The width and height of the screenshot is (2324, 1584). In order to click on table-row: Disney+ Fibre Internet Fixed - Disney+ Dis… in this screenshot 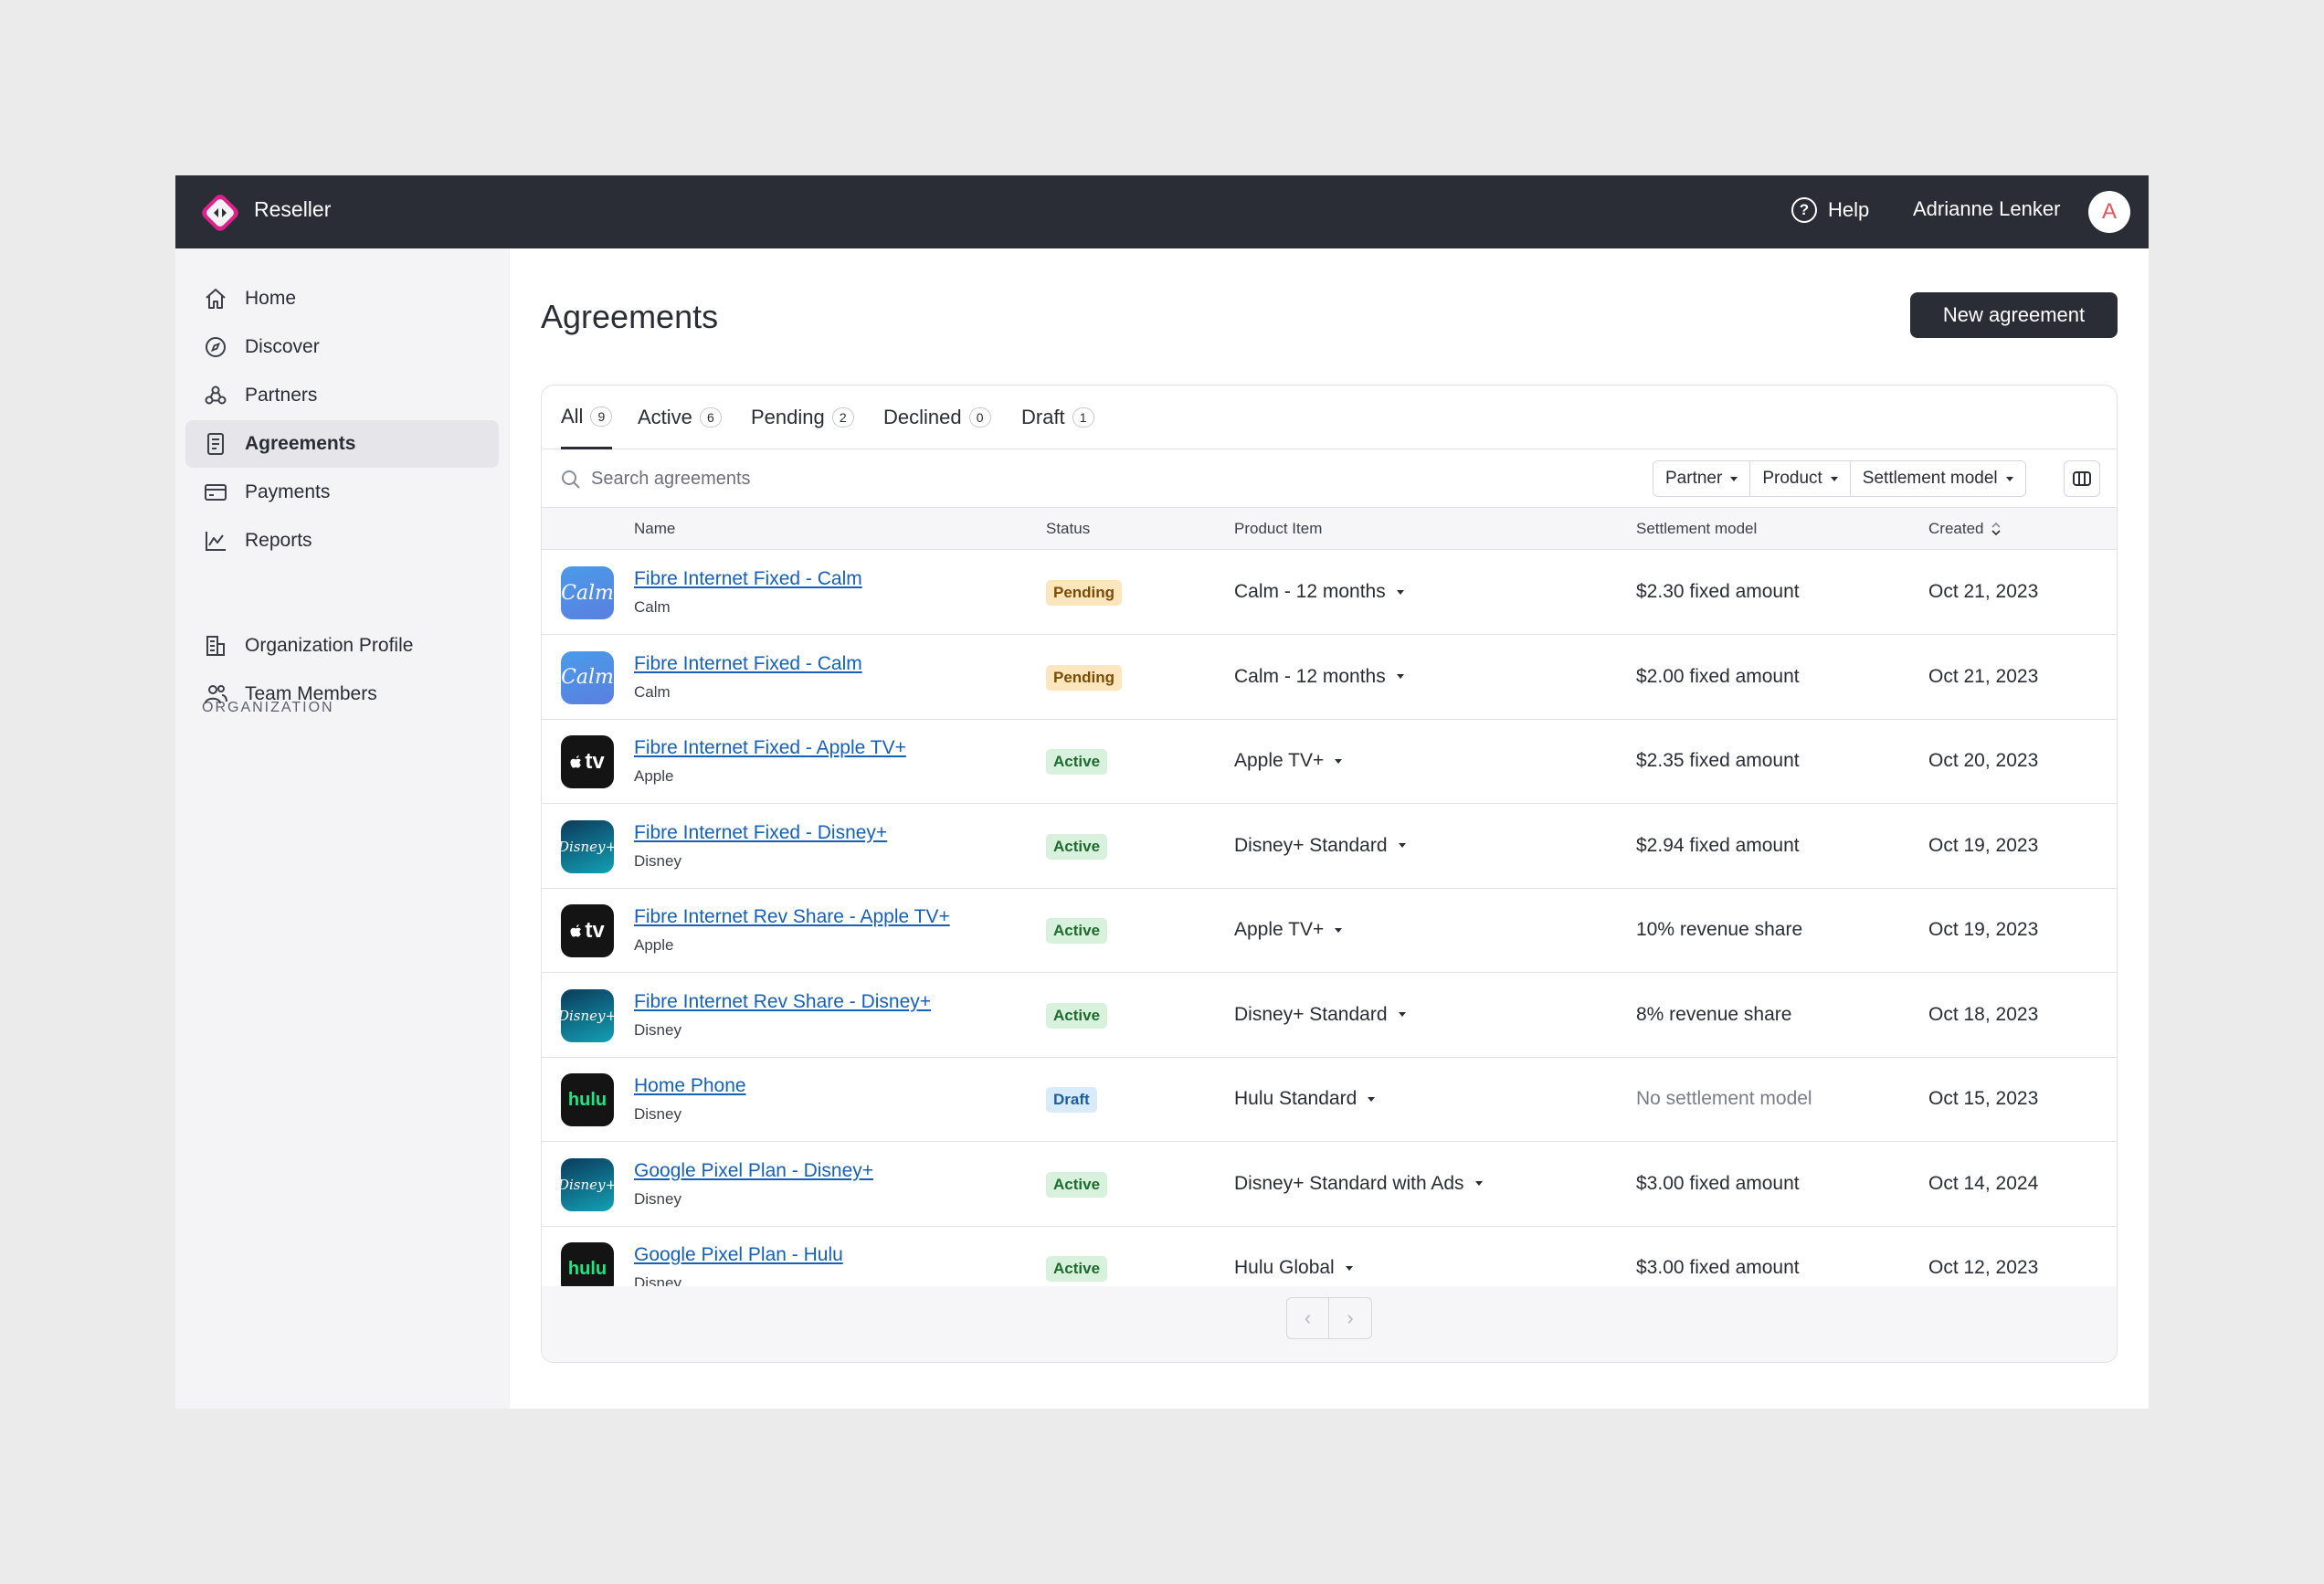, I will do `click(1329, 847)`.